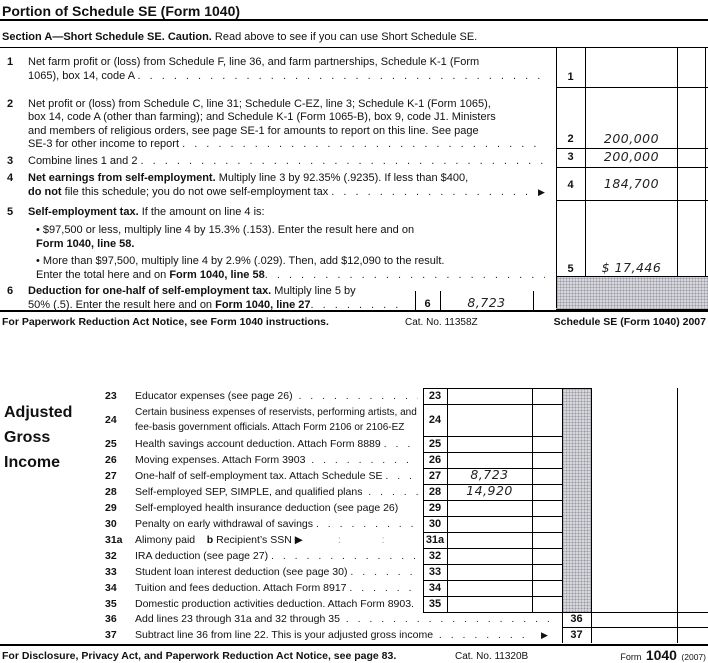 The width and height of the screenshot is (708, 663). I want to click on line-4-pointer-icon: ▶, so click(541, 192).